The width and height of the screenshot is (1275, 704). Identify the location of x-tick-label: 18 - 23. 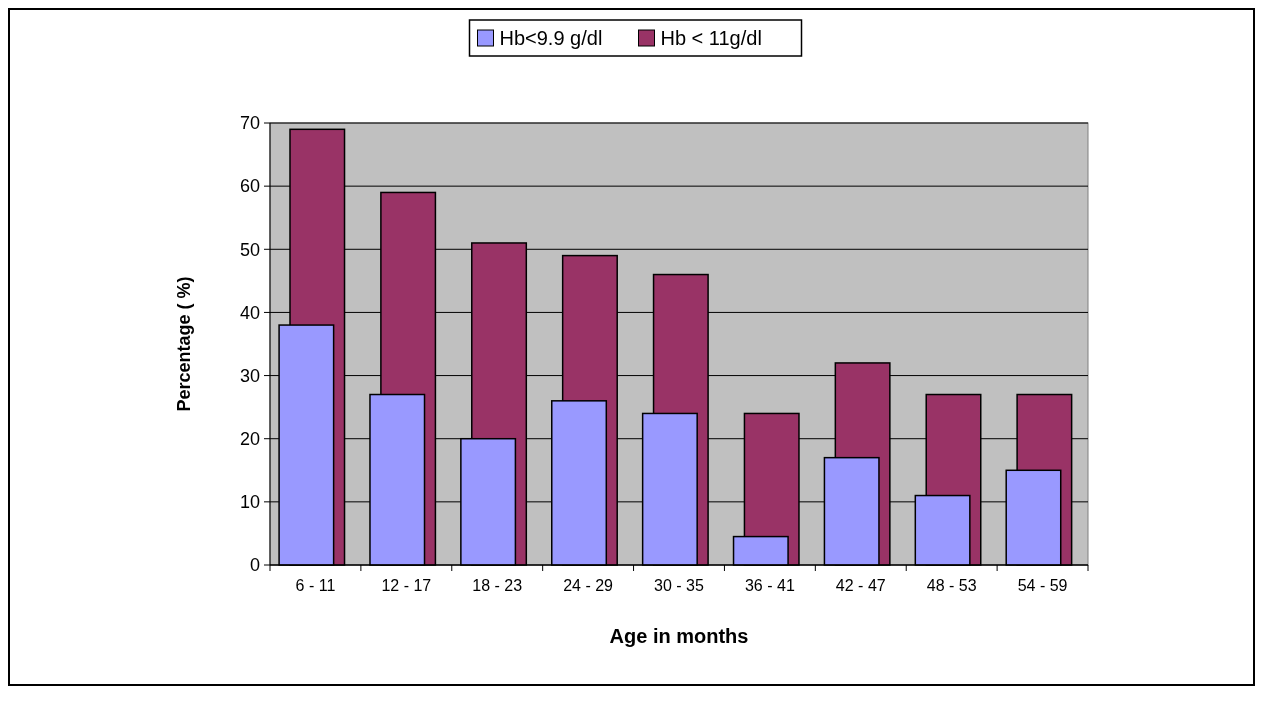
(497, 585).